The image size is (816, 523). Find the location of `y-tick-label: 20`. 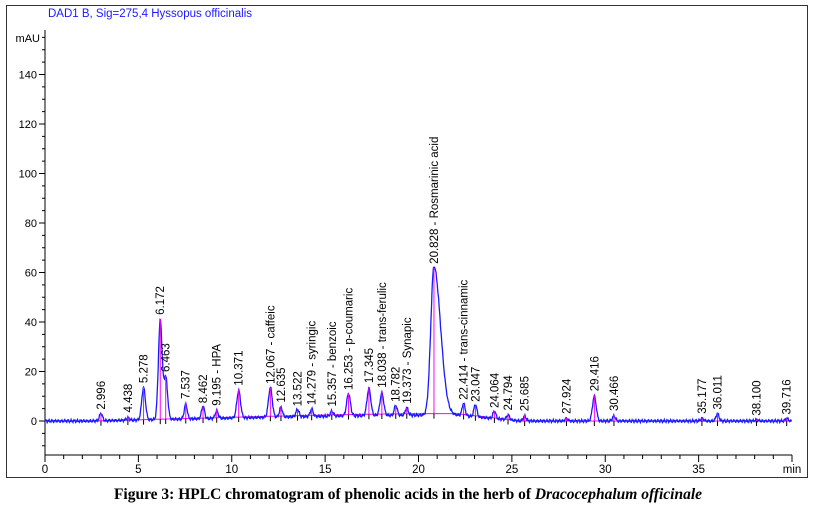

y-tick-label: 20 is located at coordinates (31, 373).